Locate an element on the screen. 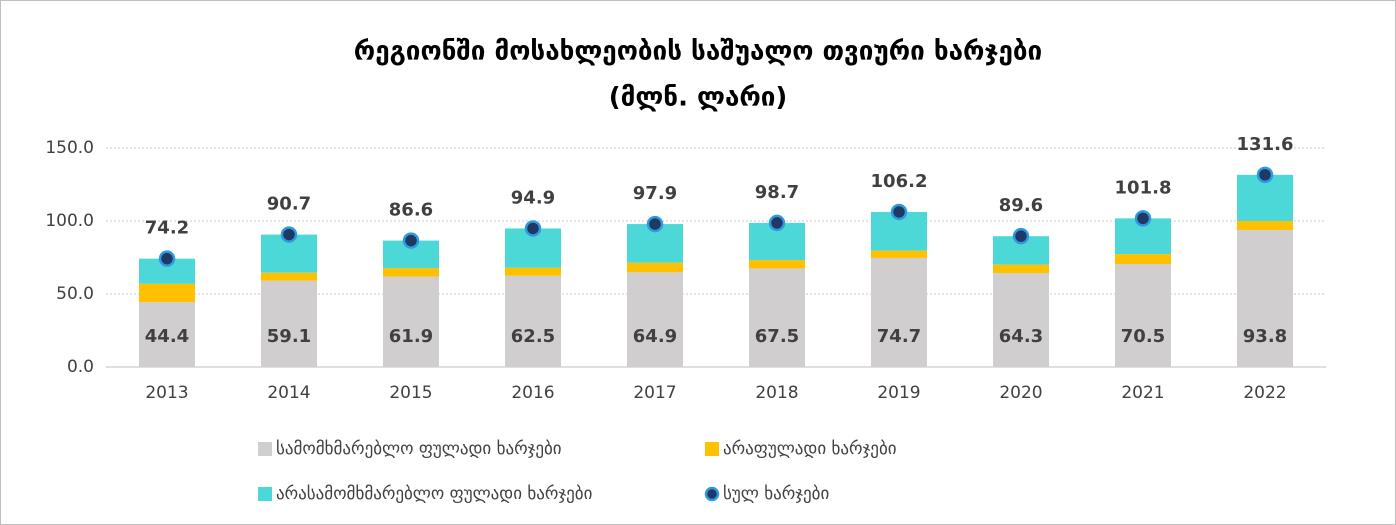  data-label: 74.2 is located at coordinates (167, 228).